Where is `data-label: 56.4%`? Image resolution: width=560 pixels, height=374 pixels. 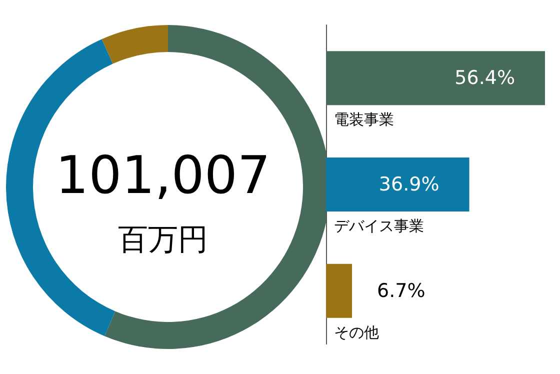 data-label: 56.4% is located at coordinates (484, 78).